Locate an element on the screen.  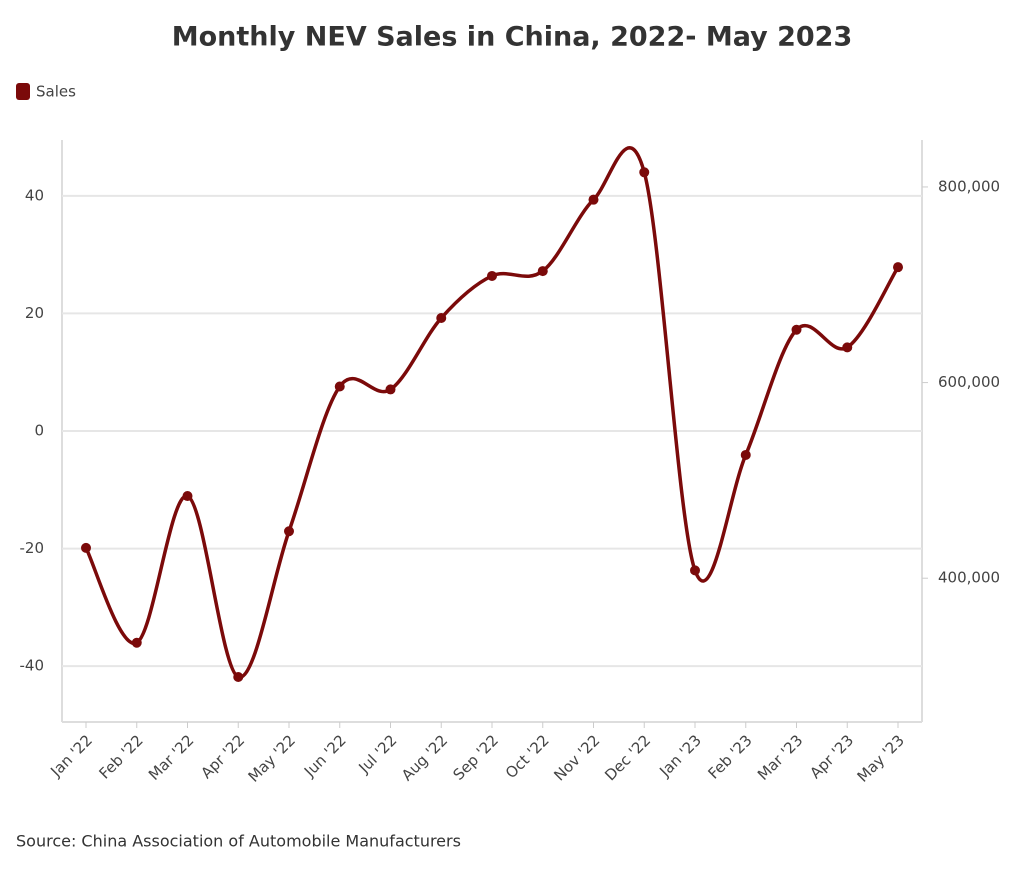
x-tick-label: Mar '23 is located at coordinates (780, 757).